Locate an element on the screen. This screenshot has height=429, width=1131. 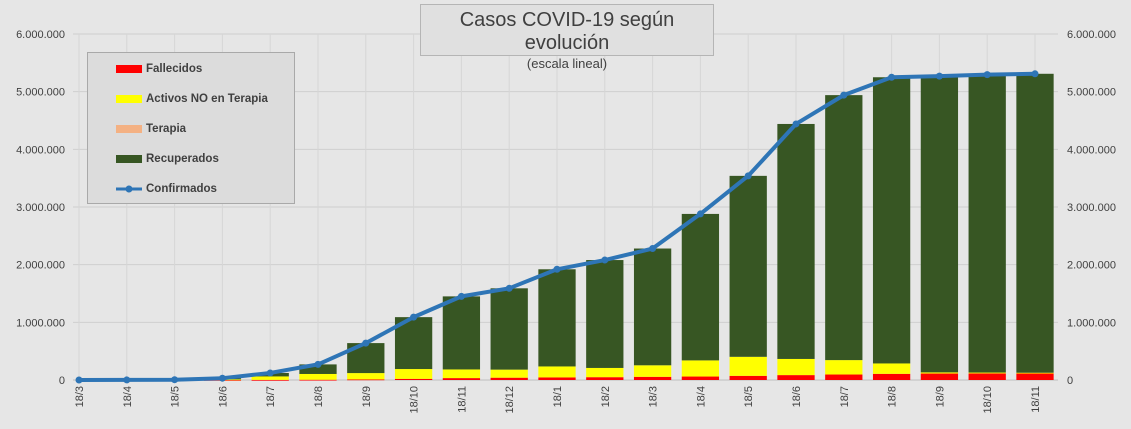
y-tick-label-left: 2.000.000 is located at coordinates (40, 266).